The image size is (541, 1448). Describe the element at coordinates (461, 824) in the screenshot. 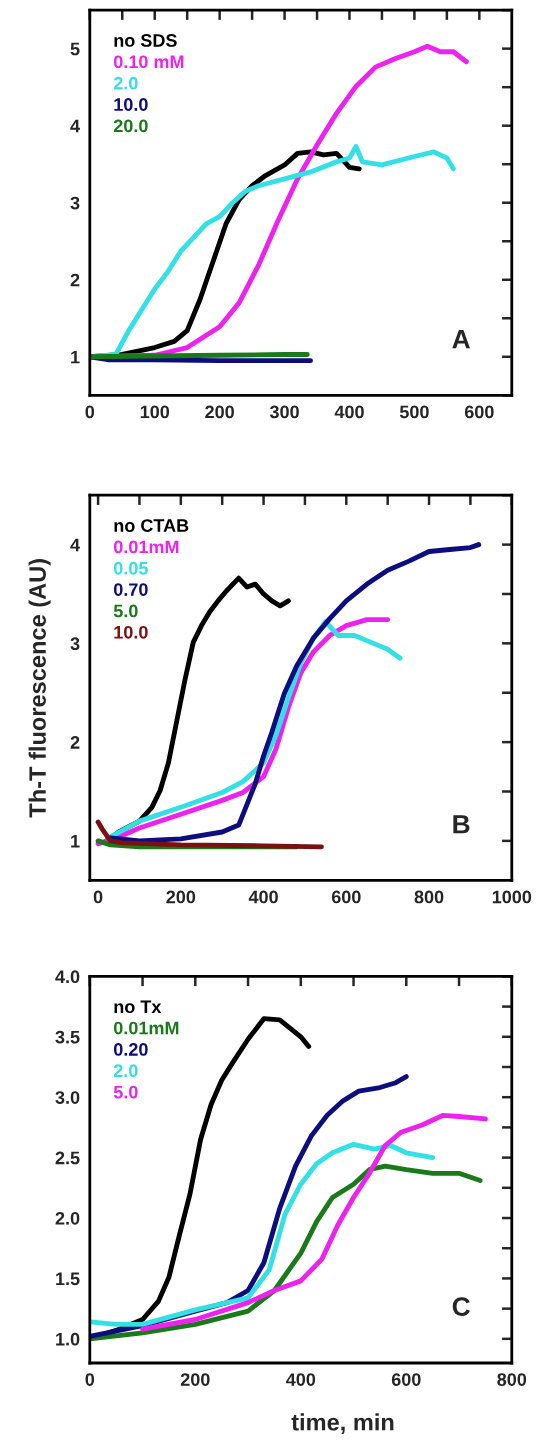

I see `annotation: B` at that location.